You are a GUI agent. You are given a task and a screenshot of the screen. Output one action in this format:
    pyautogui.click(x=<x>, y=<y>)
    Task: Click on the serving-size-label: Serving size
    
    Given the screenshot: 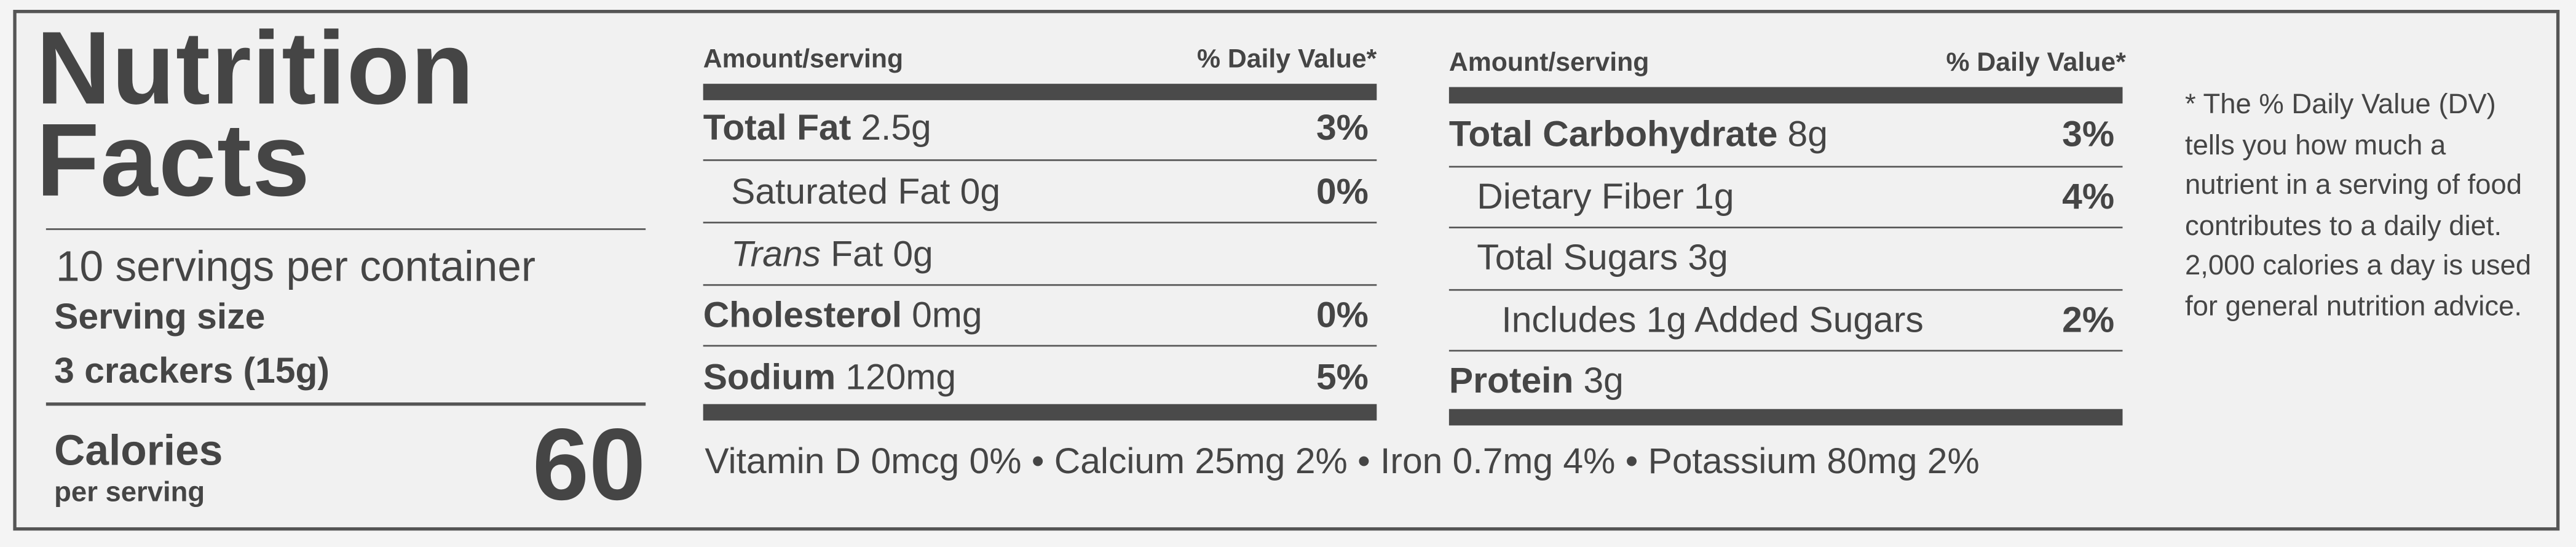 What is the action you would take?
    pyautogui.click(x=160, y=316)
    